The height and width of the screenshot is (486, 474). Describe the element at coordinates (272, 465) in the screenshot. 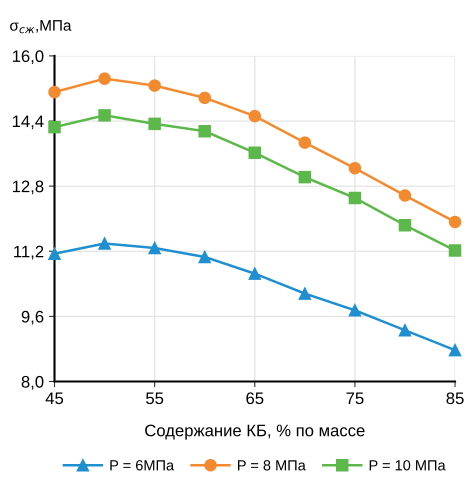

I see `legend-label: P = 8 МПа` at that location.